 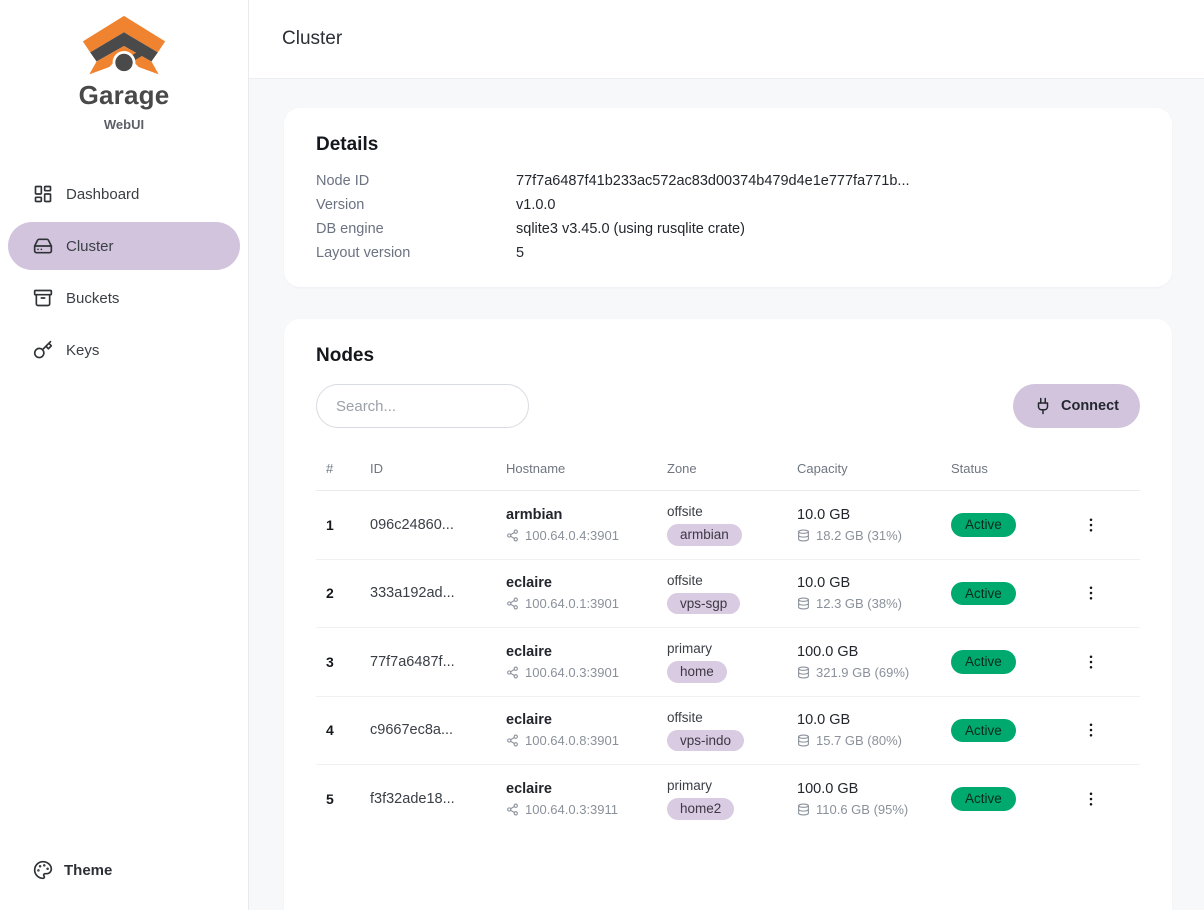 What do you see at coordinates (534, 514) in the screenshot?
I see `node-hostname: armbian` at bounding box center [534, 514].